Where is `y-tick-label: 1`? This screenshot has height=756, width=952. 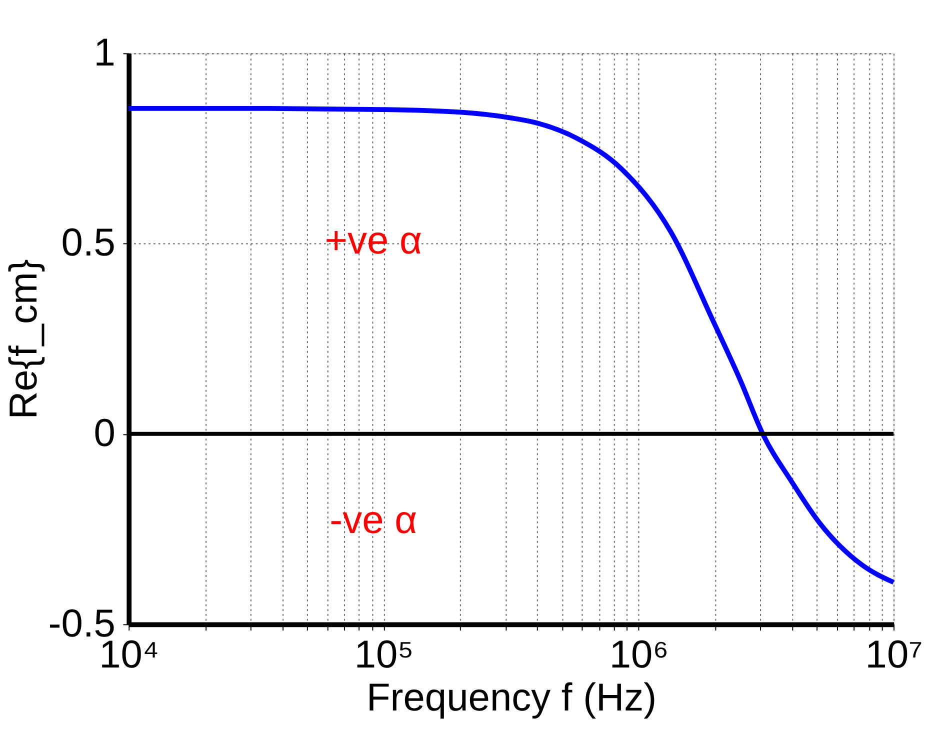
y-tick-label: 1 is located at coordinates (105, 52).